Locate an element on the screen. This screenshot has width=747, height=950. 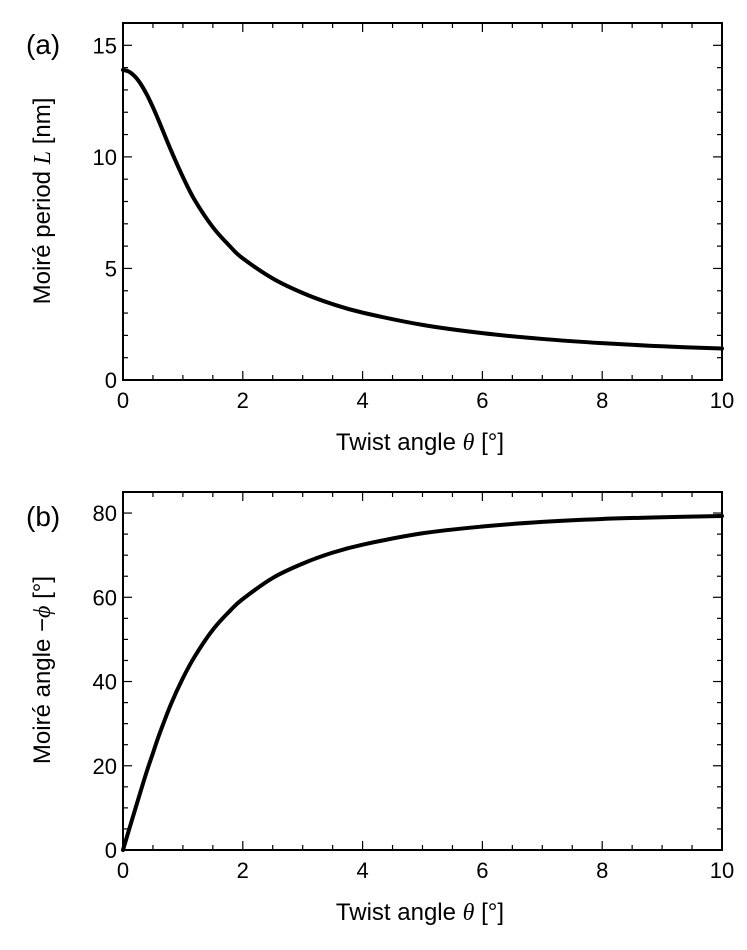
panel-a-y-axis-label: Moiré period L [nm] is located at coordinates (42, 201).